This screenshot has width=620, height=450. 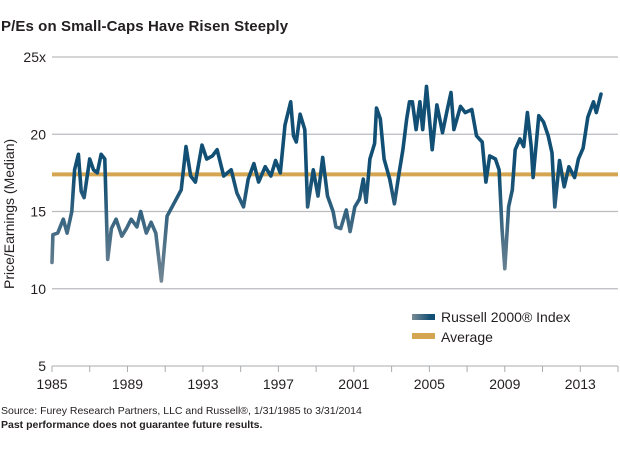 I want to click on x-tick-label: 1985, so click(x=51, y=384).